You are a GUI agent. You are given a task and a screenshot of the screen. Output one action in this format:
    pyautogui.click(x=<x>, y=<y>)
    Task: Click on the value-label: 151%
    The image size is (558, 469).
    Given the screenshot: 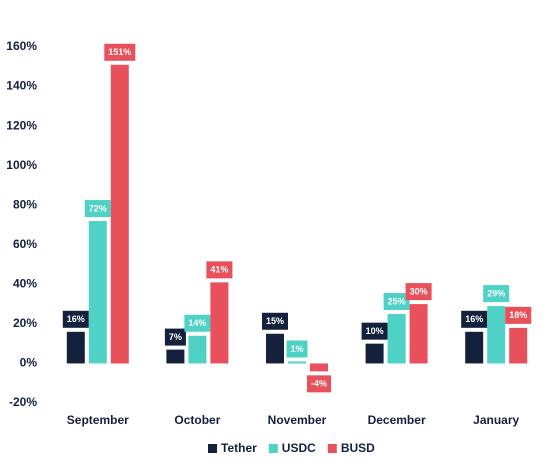 What is the action you would take?
    pyautogui.click(x=119, y=52)
    